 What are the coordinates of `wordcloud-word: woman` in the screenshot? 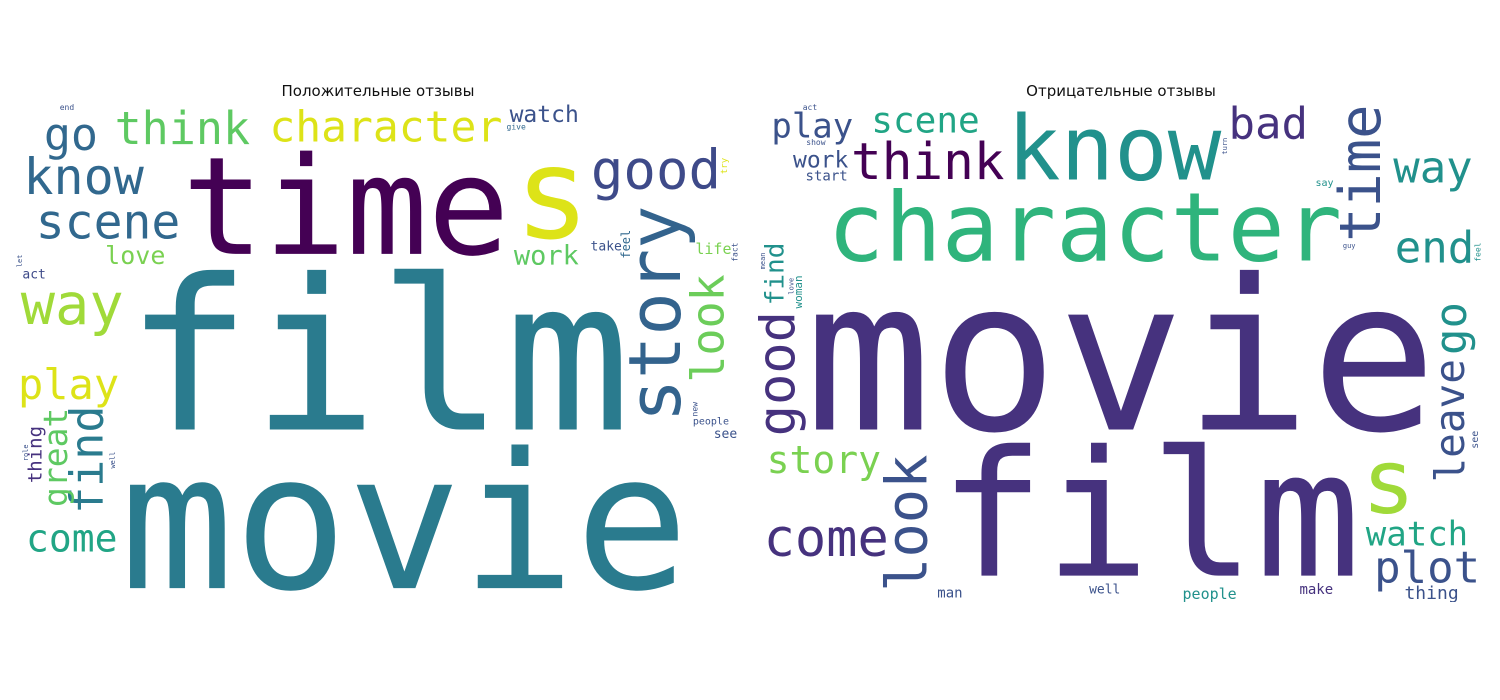 It's located at (798, 291).